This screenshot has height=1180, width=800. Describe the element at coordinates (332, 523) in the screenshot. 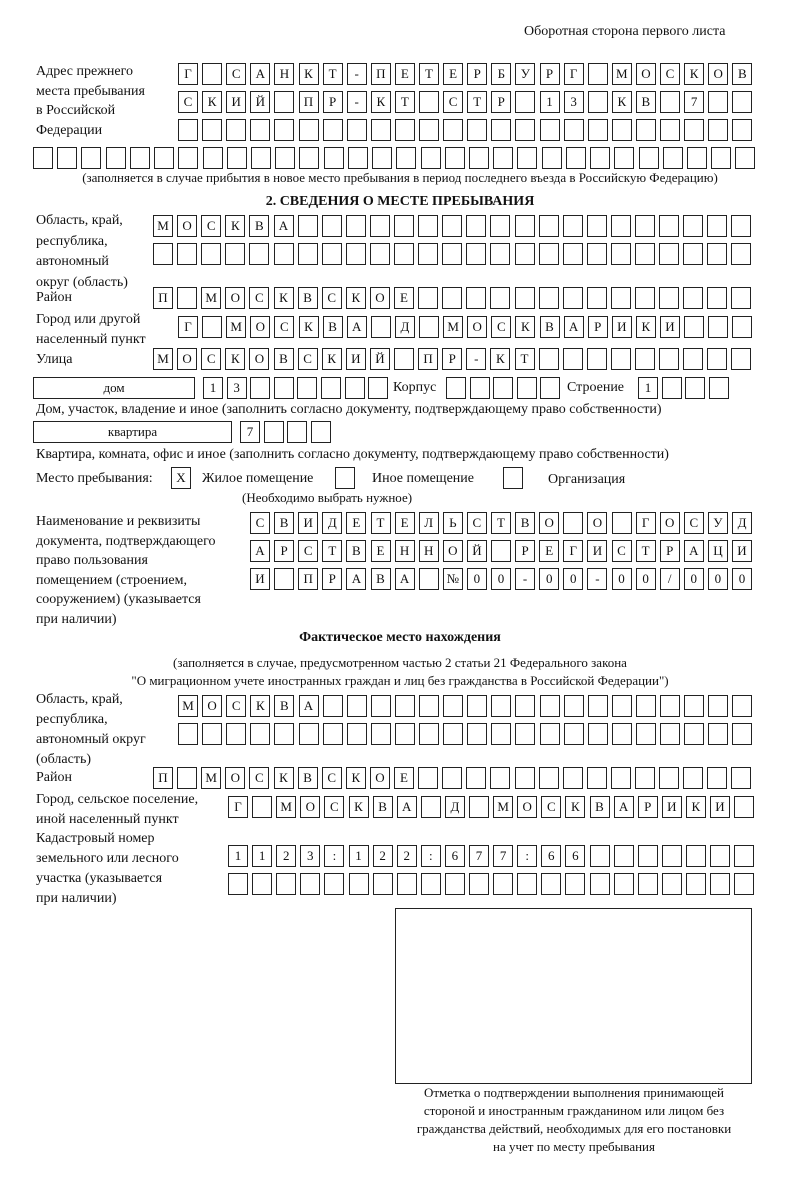

I see `char-box: Д` at that location.